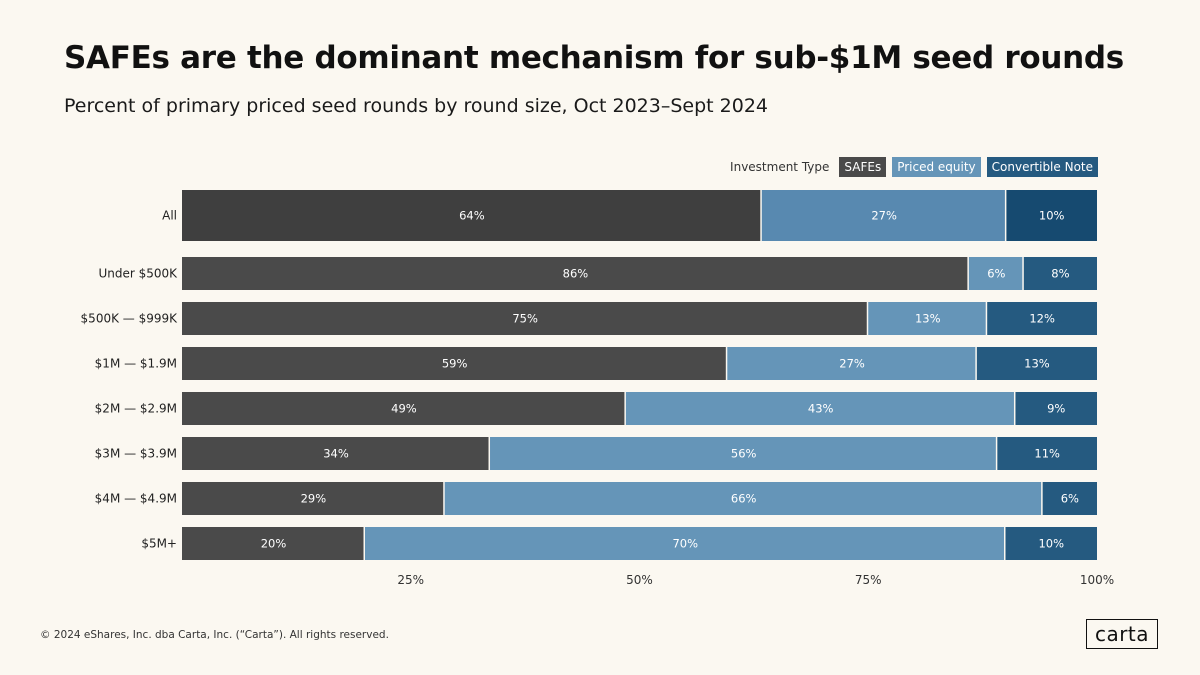  I want to click on data-label-safes-under-500k: 86%, so click(576, 274).